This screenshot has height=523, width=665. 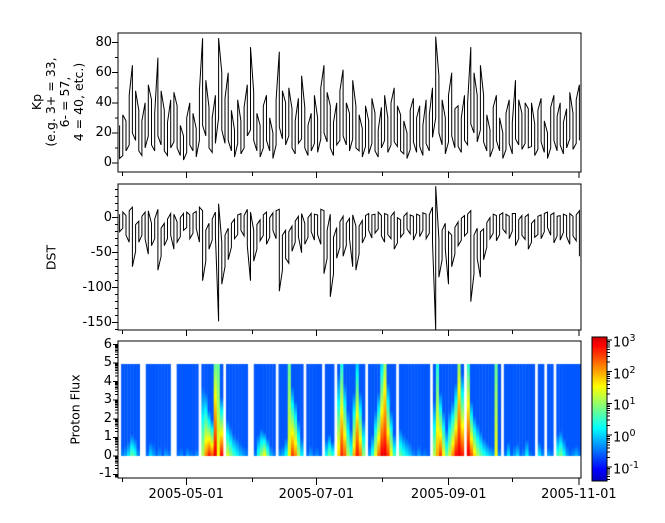 What do you see at coordinates (448, 494) in the screenshot?
I see `date-tick-label: 2005-09-01` at bounding box center [448, 494].